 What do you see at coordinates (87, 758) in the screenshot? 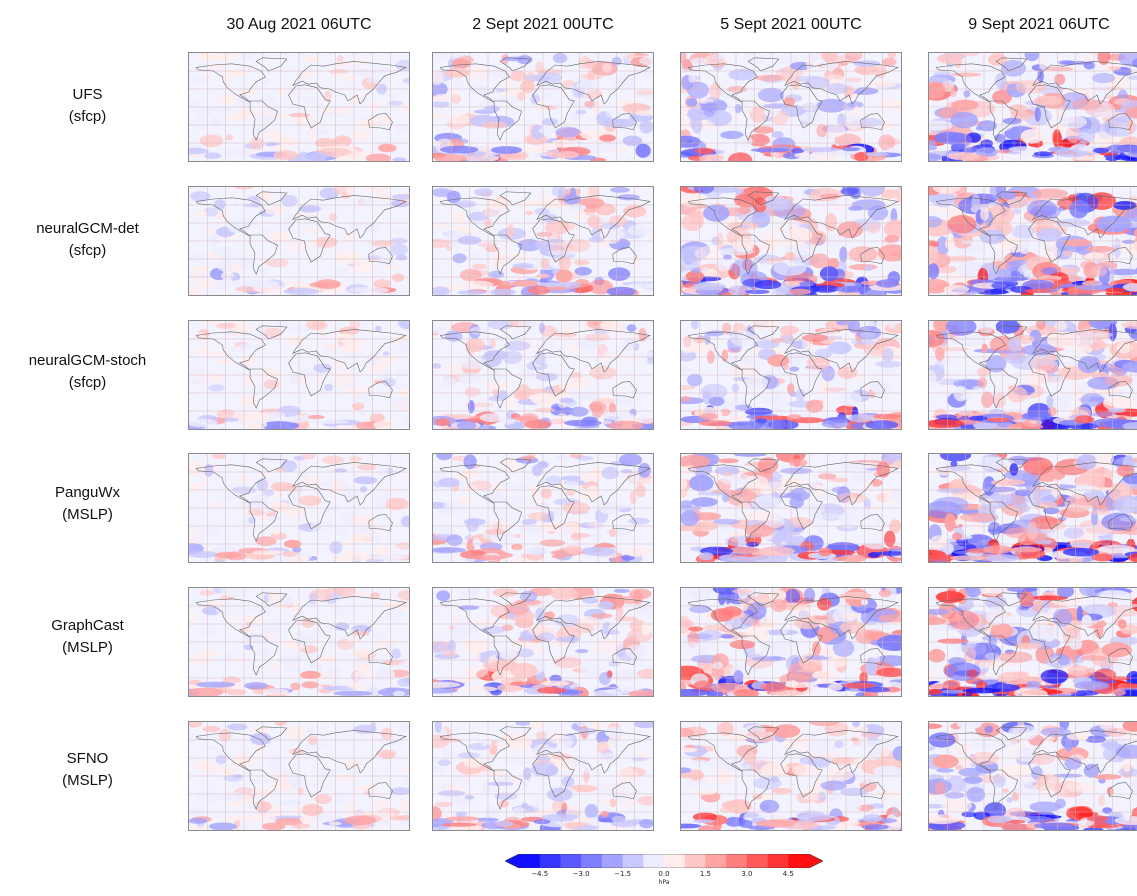
I see `row-model-name: SFNO` at bounding box center [87, 758].